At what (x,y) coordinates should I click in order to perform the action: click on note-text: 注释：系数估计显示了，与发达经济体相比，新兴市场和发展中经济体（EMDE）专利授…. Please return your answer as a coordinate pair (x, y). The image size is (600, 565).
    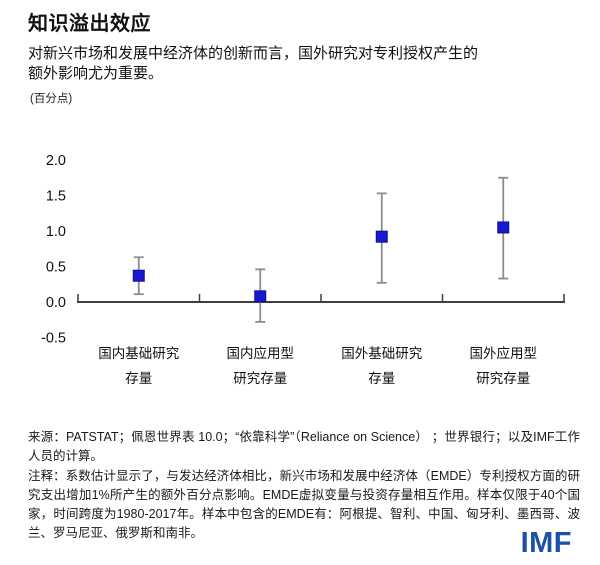
    Looking at the image, I should click on (304, 504).